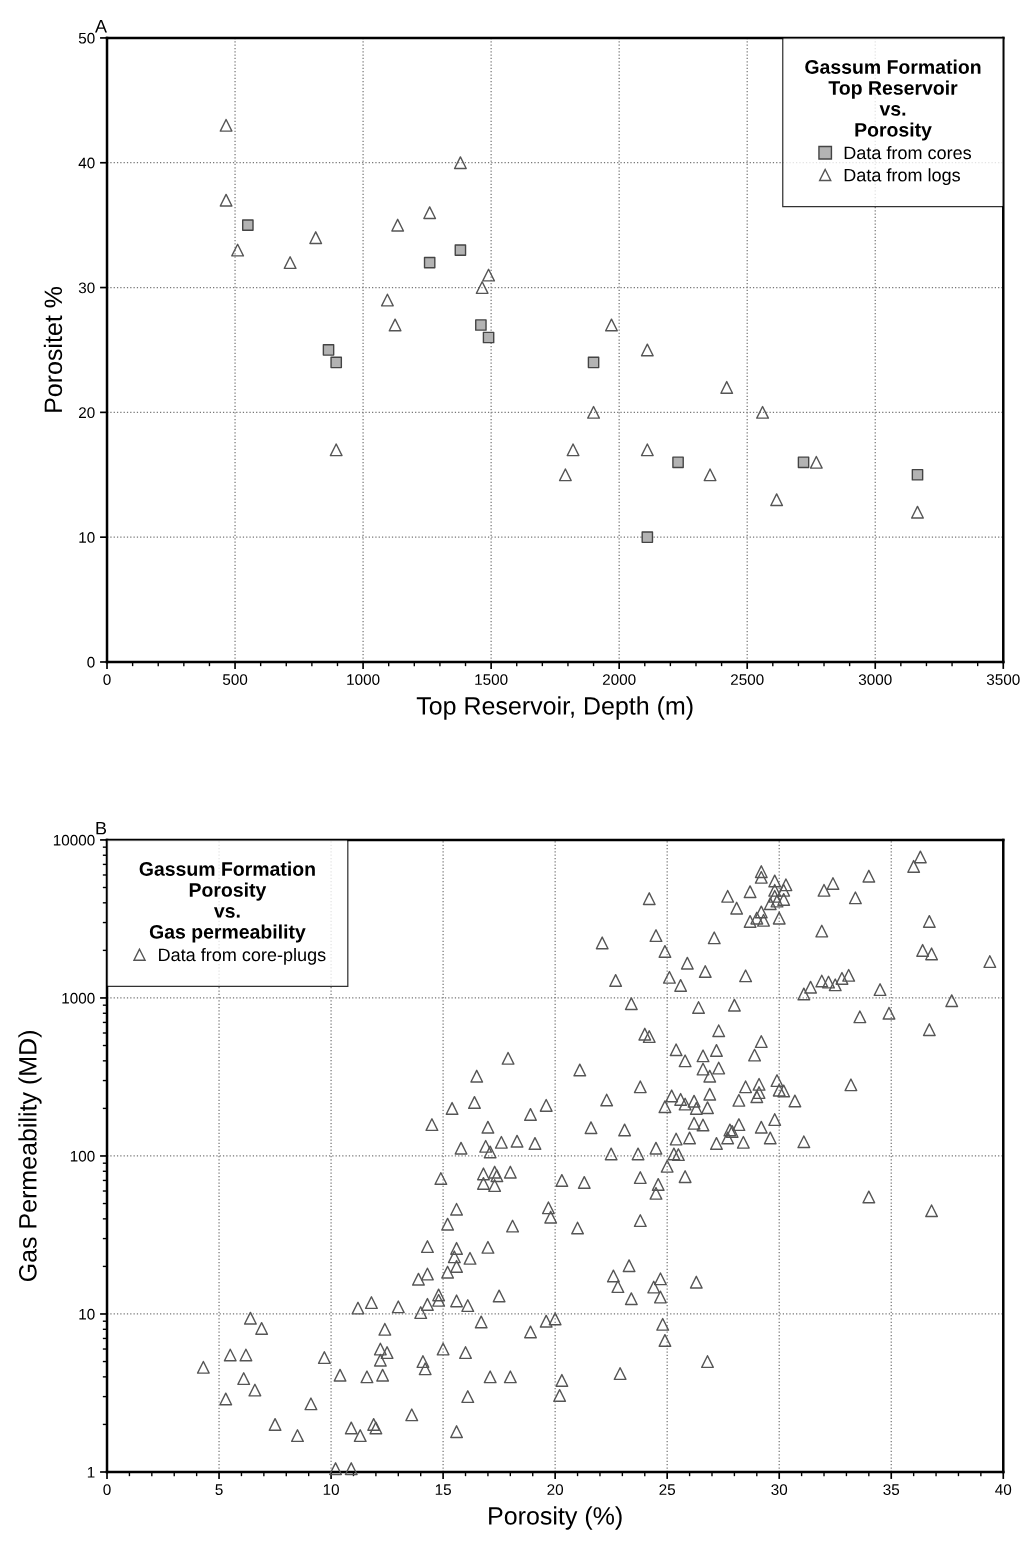  I want to click on y-tick-label: 20, so click(86, 413).